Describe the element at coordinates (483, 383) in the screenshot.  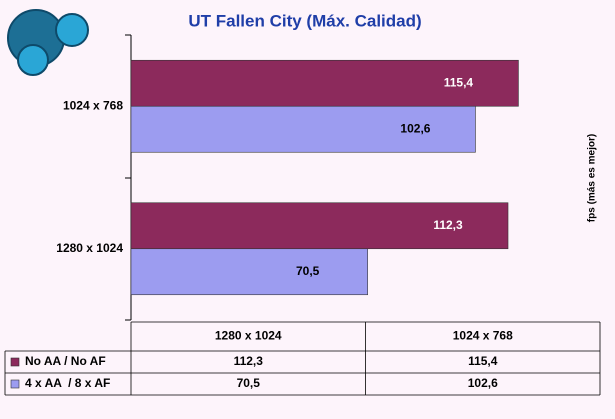
I see `table-cell: 102,6` at that location.